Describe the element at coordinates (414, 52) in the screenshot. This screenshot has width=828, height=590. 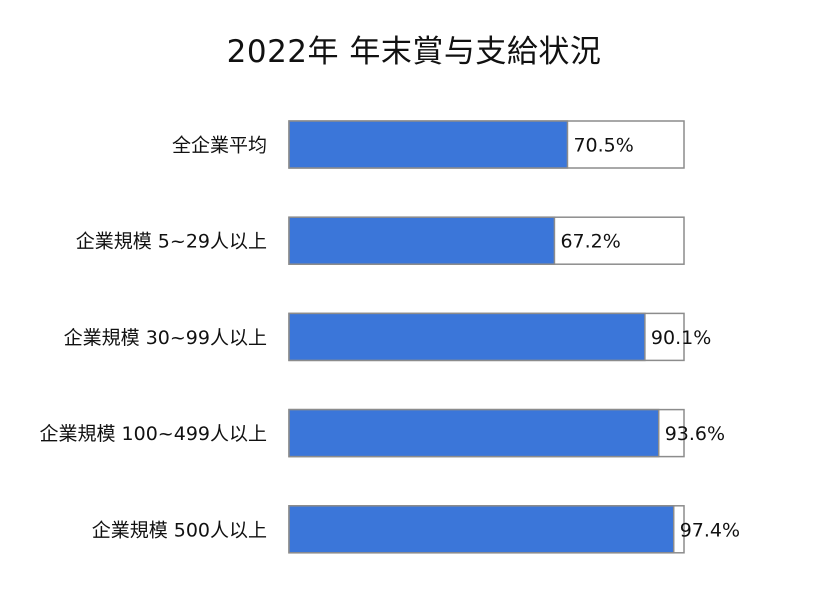
I see `chart-title: 2022年 年末賞与支給状況` at that location.